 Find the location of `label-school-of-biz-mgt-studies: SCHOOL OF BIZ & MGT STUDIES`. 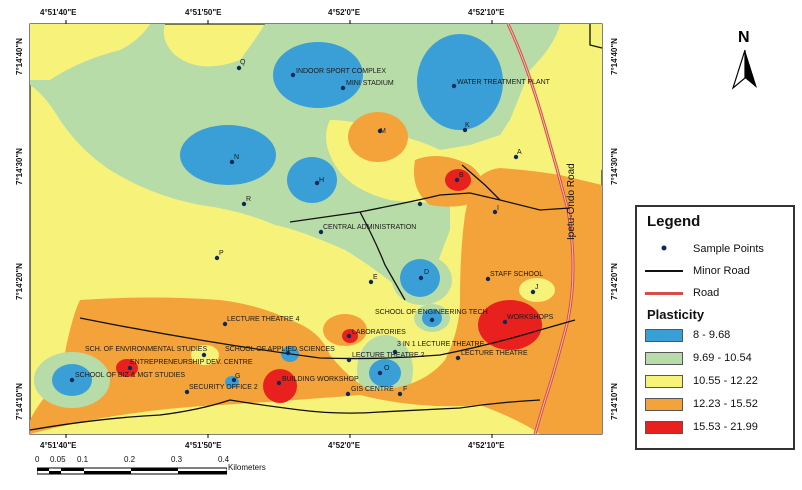

label-school-of-biz-mgt-studies: SCHOOL OF BIZ & MGT STUDIES is located at coordinates (130, 375).